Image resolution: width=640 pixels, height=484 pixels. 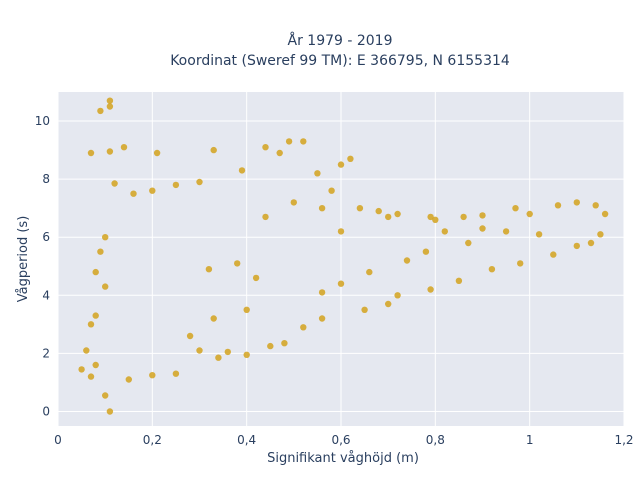 What do you see at coordinates (246, 440) in the screenshot?
I see `x-tick-label: 0,4` at bounding box center [246, 440].